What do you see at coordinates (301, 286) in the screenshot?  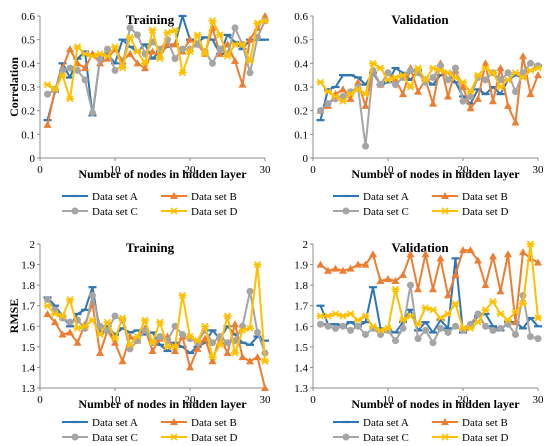 I see `y-tick-label: 1.8` at bounding box center [301, 286].